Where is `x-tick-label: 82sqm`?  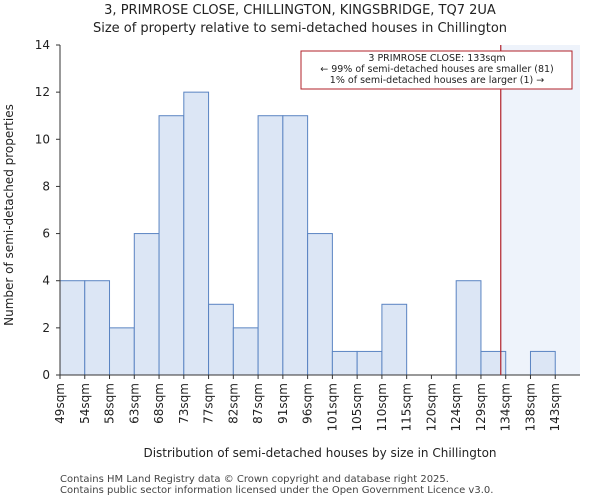
x-tick-label: 82sqm is located at coordinates (233, 403).